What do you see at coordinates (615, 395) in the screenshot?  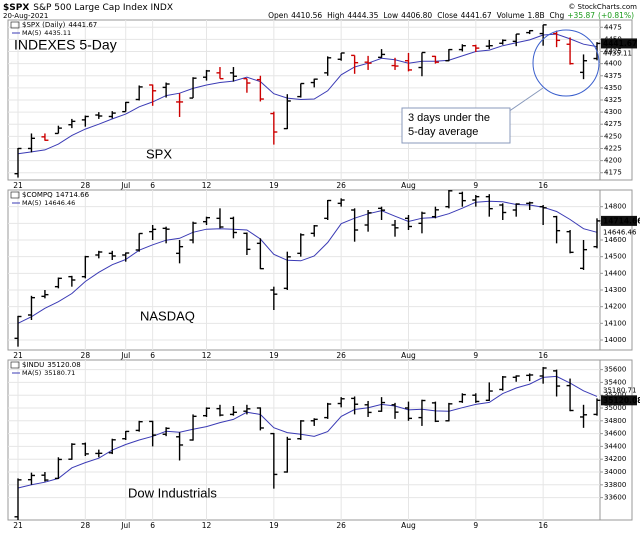 I see `y-tick-label: 35200` at bounding box center [615, 395].